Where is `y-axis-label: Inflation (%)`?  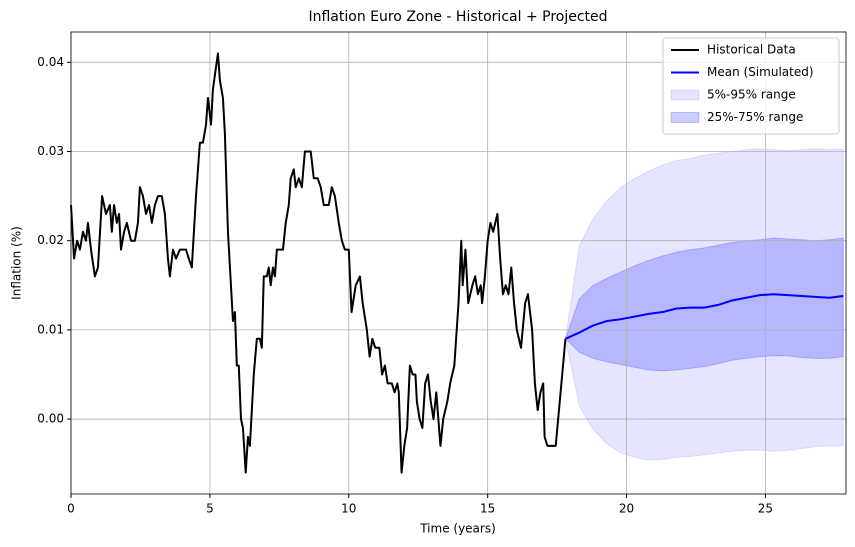
y-axis-label: Inflation (%) is located at coordinates (17, 263).